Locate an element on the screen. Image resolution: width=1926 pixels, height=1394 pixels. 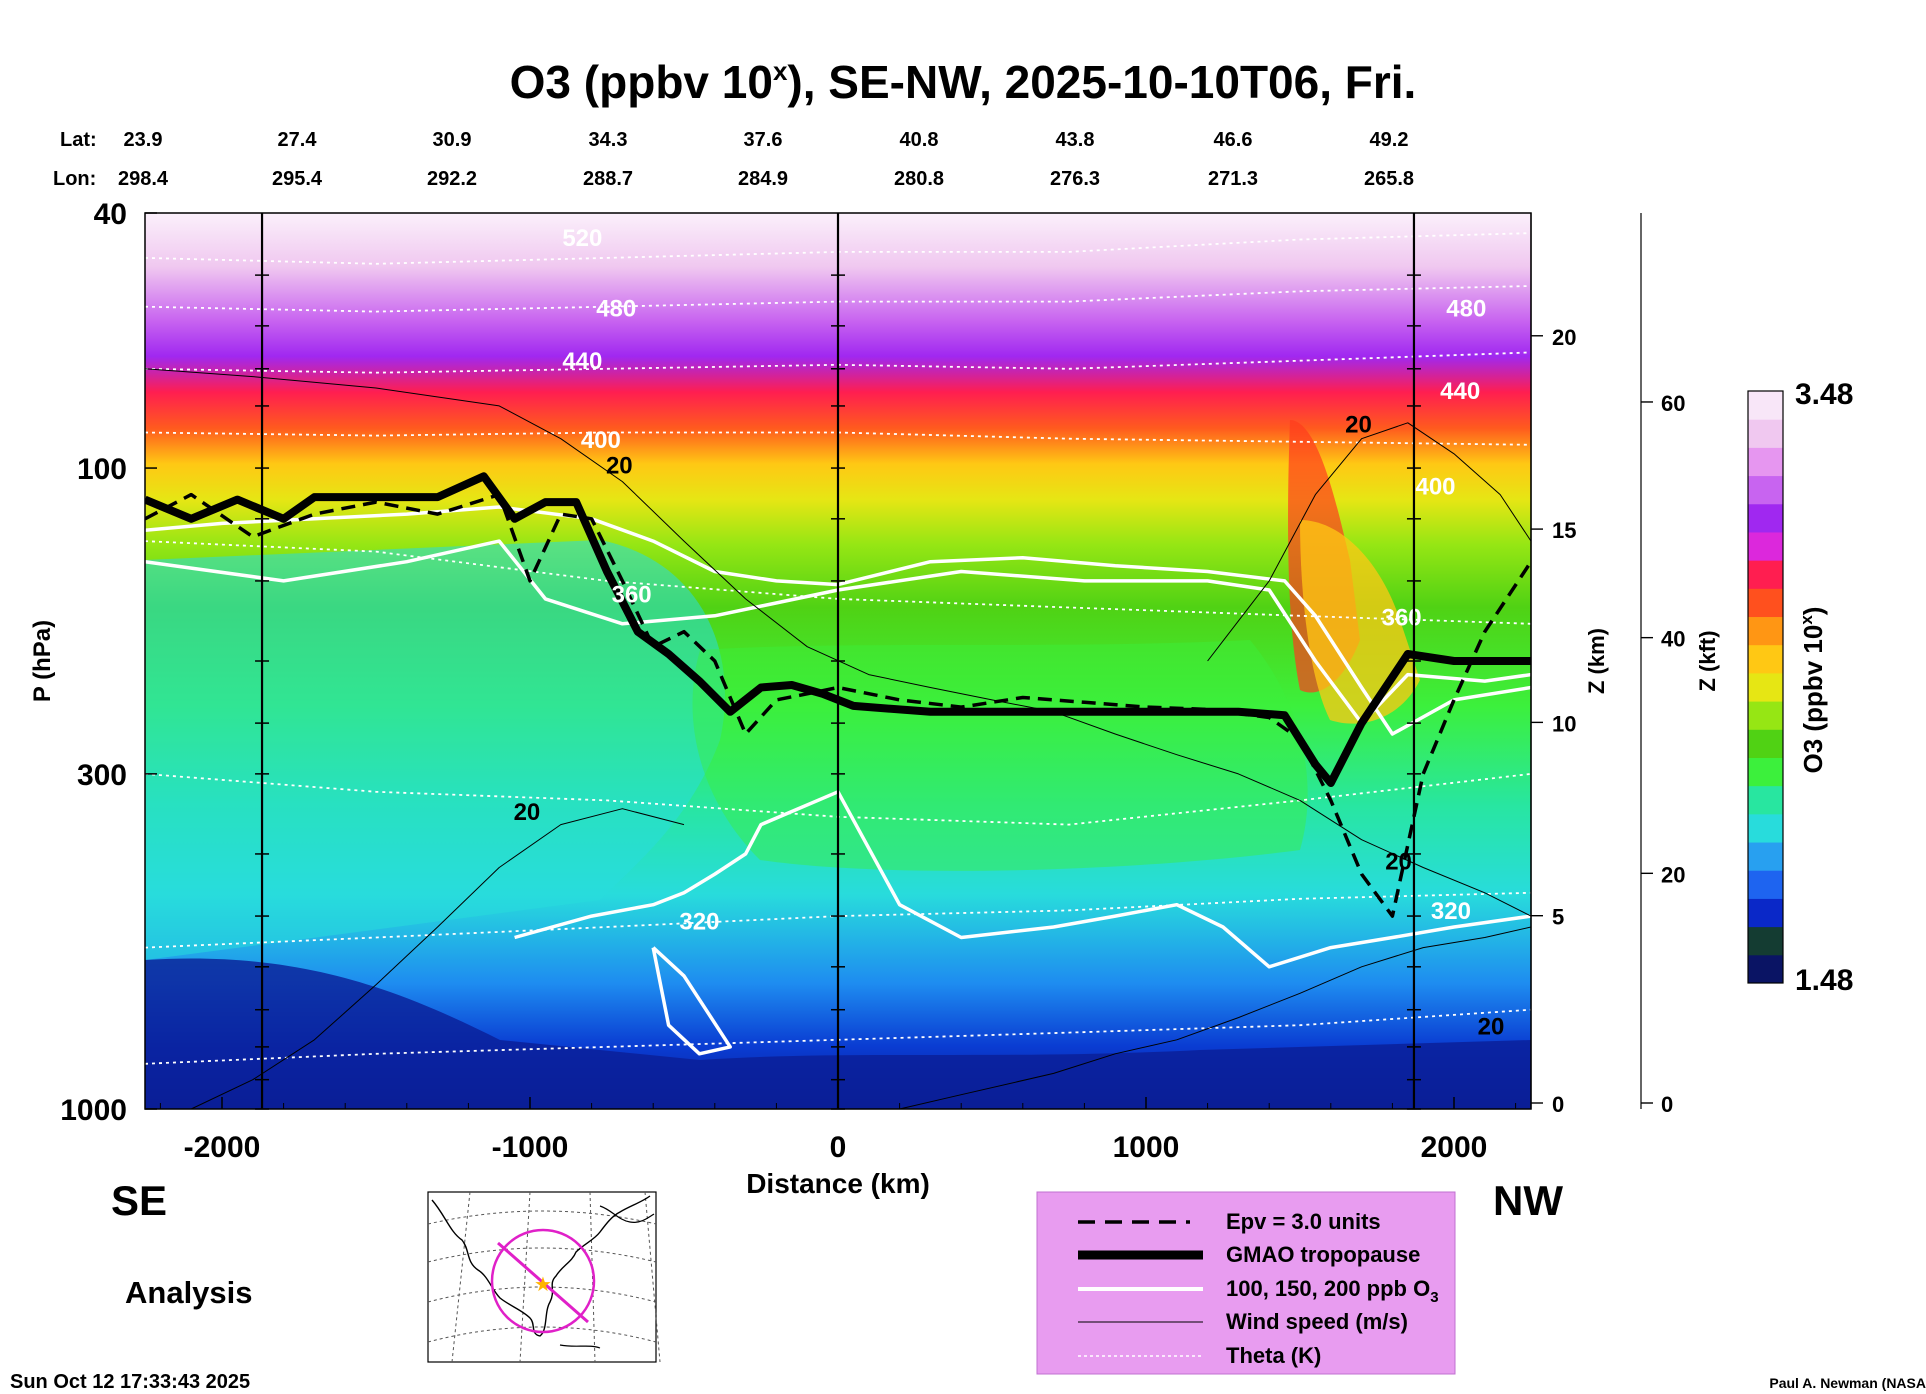
north-america-coastline is located at coordinates (541, 1266).